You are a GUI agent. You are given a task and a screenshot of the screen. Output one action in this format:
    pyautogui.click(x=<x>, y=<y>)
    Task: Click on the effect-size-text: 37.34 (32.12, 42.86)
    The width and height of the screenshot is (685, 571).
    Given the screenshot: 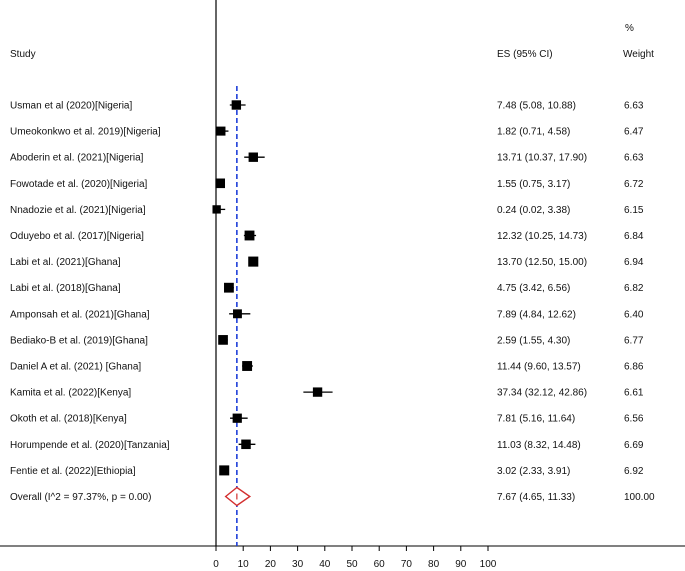 What is the action you would take?
    pyautogui.click(x=542, y=393)
    